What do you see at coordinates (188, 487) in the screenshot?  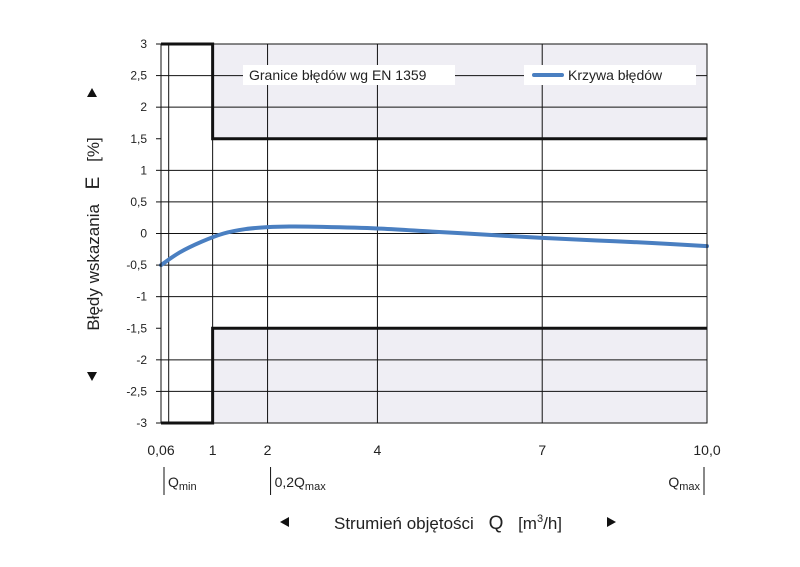 I see `marker-label-sub: min` at bounding box center [188, 487].